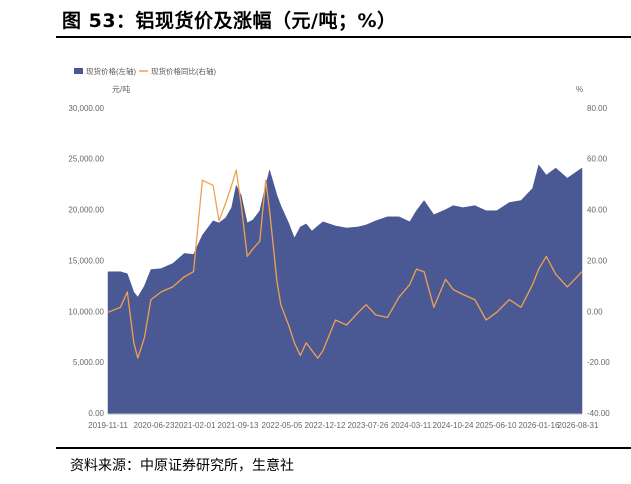 Image resolution: width=631 pixels, height=484 pixels. I want to click on x-tick: 2019-11-11, so click(108, 425).